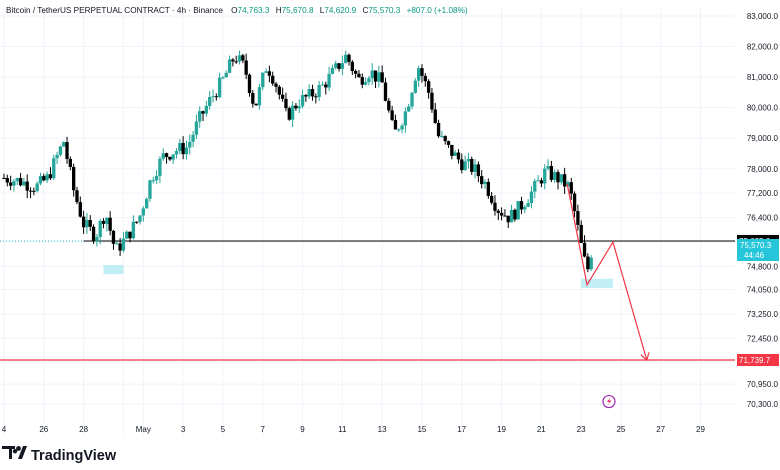 Image resolution: width=780 pixels, height=470 pixels. What do you see at coordinates (18, 448) in the screenshot?
I see `tradingview-logo-dot` at bounding box center [18, 448].